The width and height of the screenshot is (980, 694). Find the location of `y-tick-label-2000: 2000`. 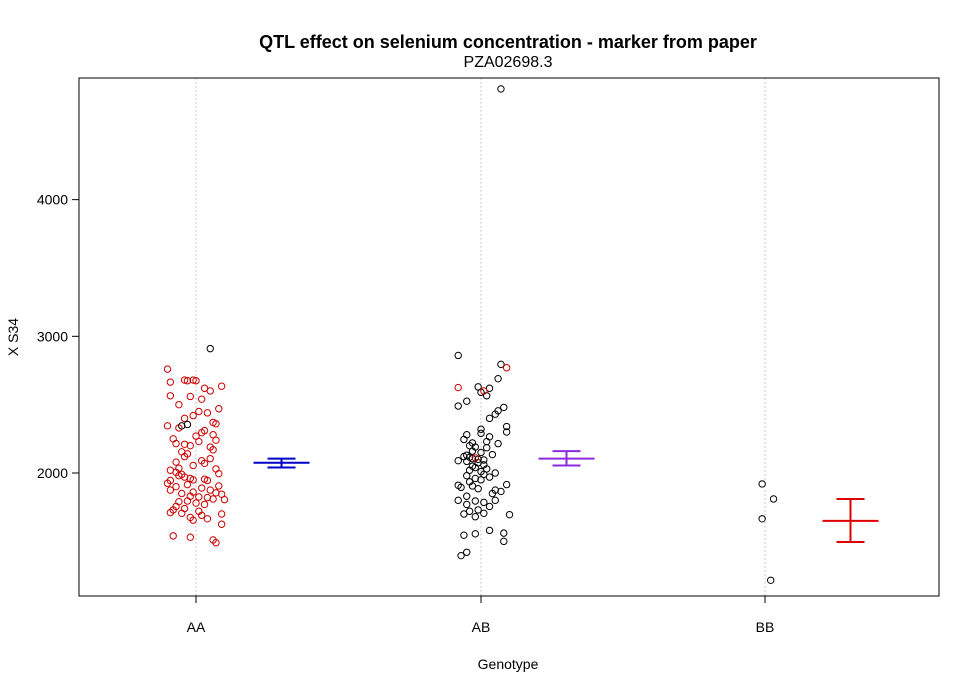

y-tick-label-2000: 2000 is located at coordinates (52, 473).